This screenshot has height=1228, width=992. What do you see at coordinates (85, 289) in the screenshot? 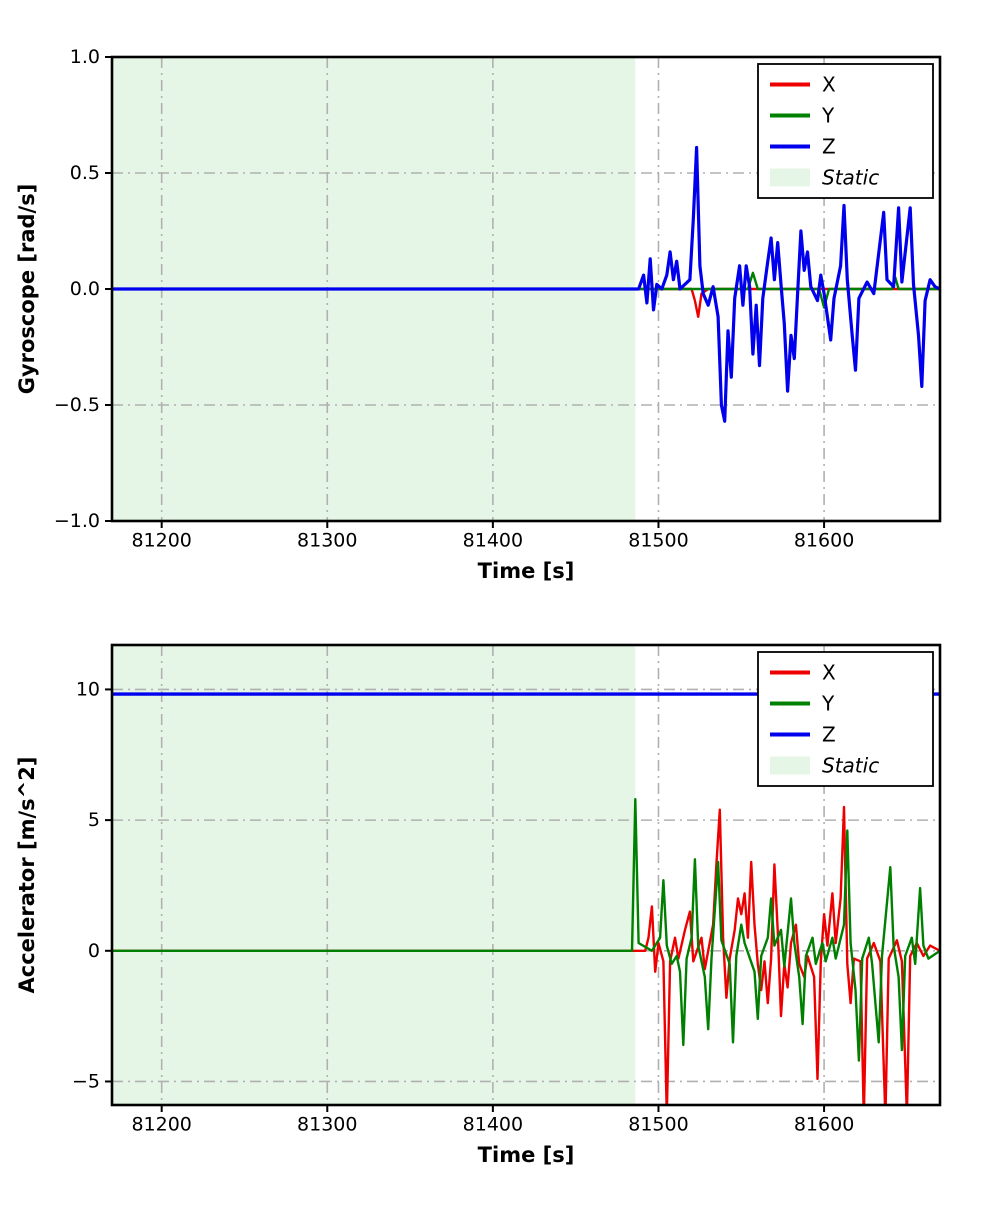
I see `y-tick-label: 0.0` at bounding box center [85, 289].